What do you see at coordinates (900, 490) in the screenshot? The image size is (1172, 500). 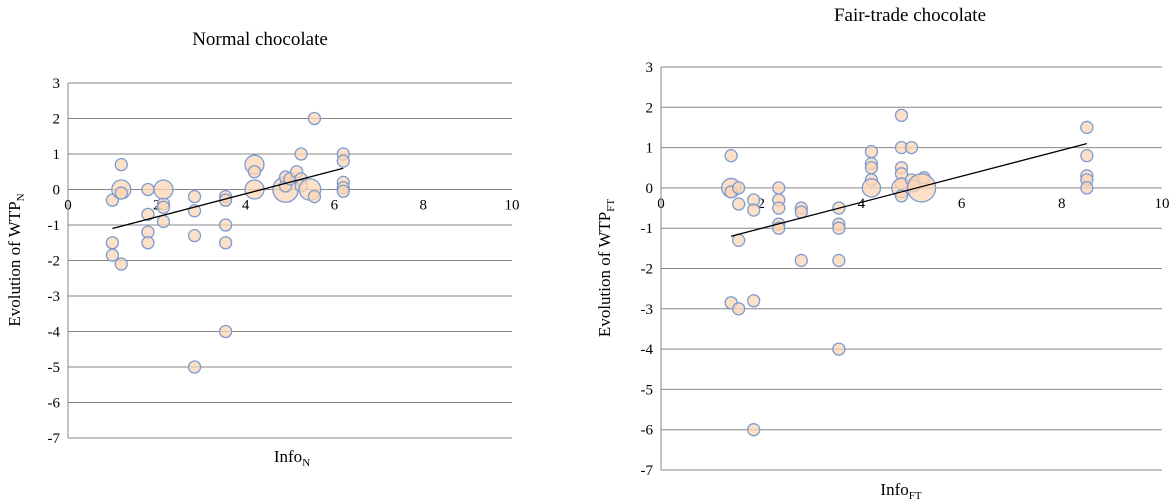 I see `x-axis-label: InfoFT` at bounding box center [900, 490].